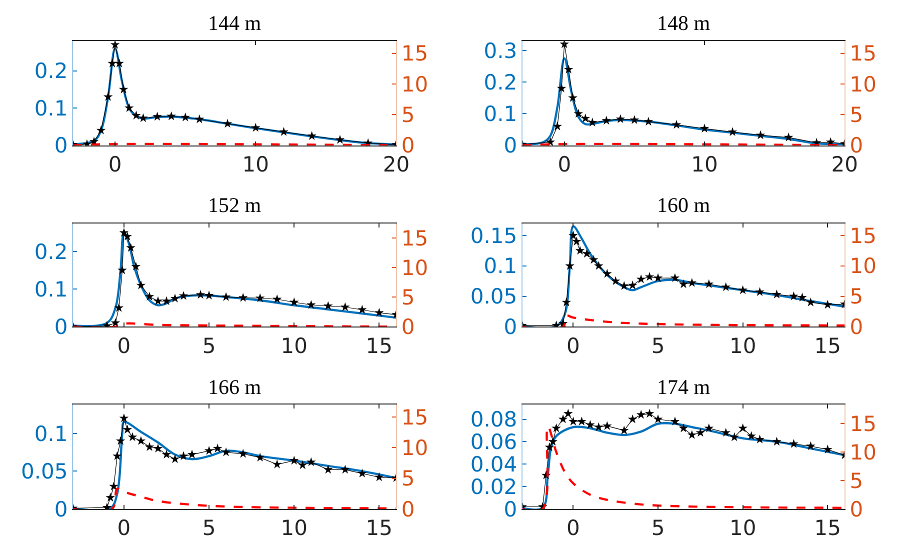 The image size is (899, 560). What do you see at coordinates (573, 528) in the screenshot?
I see `x-tick-label: 0` at bounding box center [573, 528].